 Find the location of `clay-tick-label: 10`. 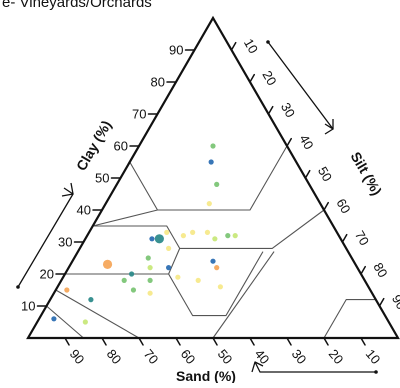

clay-tick-label: 10 is located at coordinates (28, 306).